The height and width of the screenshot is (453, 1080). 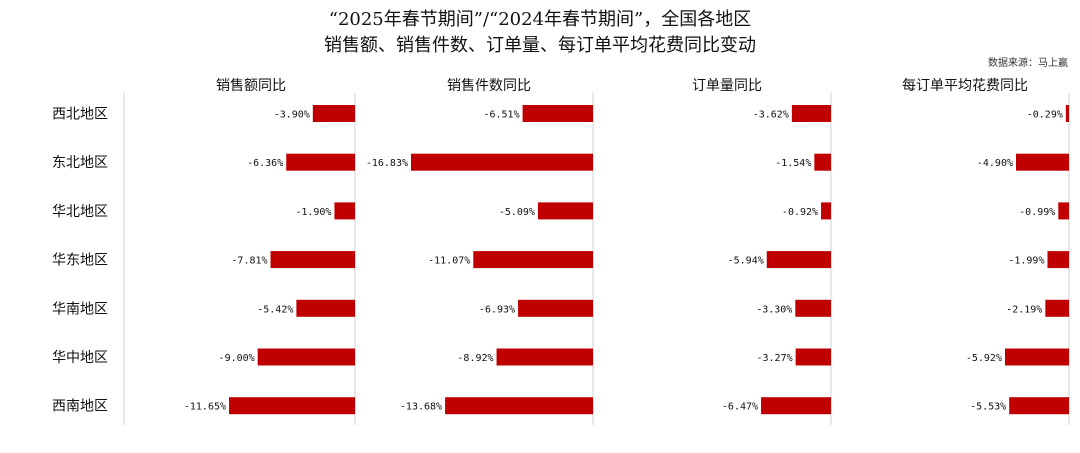 What do you see at coordinates (80, 407) in the screenshot?
I see `category-label: 西南地区` at bounding box center [80, 407].